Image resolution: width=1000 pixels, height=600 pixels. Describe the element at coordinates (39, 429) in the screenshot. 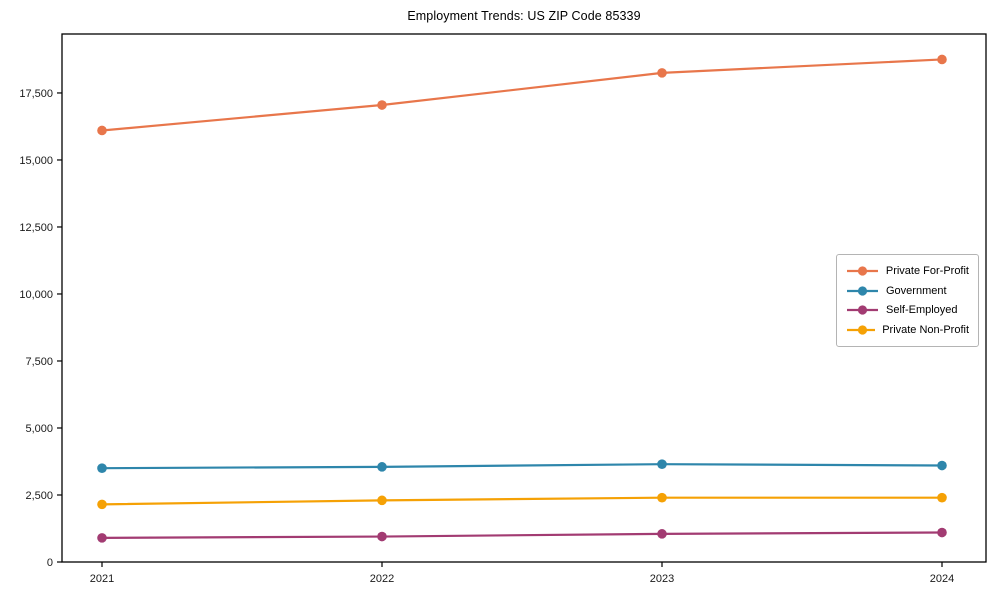

I see `y-tick-label: 5,000` at that location.